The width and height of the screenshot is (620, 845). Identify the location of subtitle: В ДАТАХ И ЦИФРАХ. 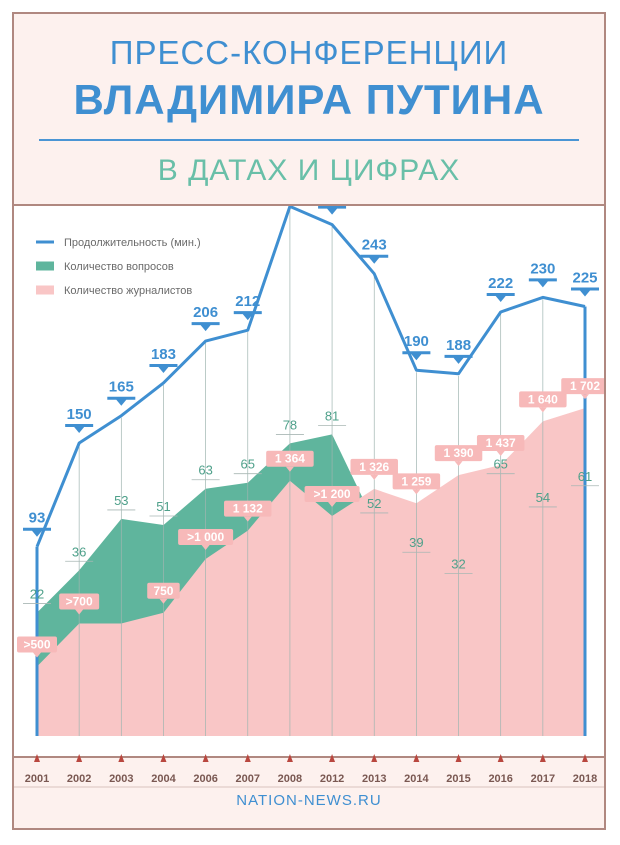
(309, 170).